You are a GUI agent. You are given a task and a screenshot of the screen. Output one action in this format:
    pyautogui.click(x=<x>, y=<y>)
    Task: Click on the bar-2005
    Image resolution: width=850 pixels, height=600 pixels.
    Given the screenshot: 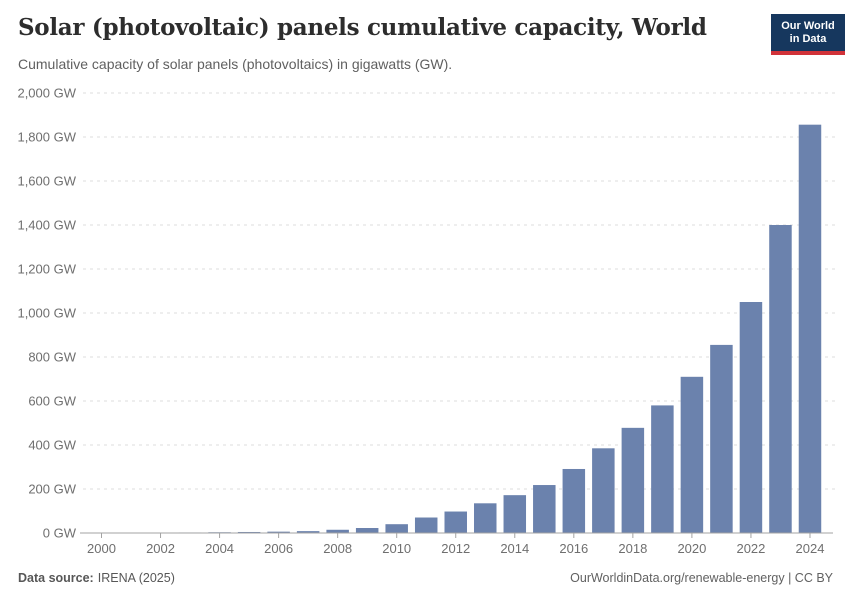 What is the action you would take?
    pyautogui.click(x=249, y=532)
    